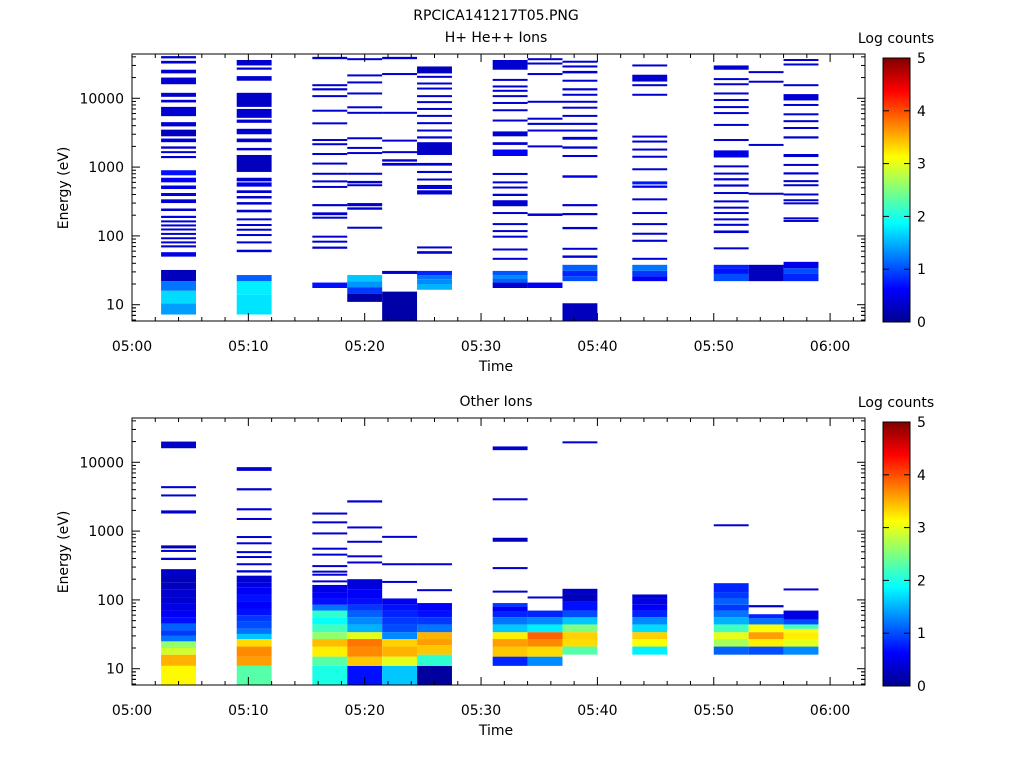  Describe the element at coordinates (921, 217) in the screenshot. I see `colorbar-tick-label: 2` at that location.